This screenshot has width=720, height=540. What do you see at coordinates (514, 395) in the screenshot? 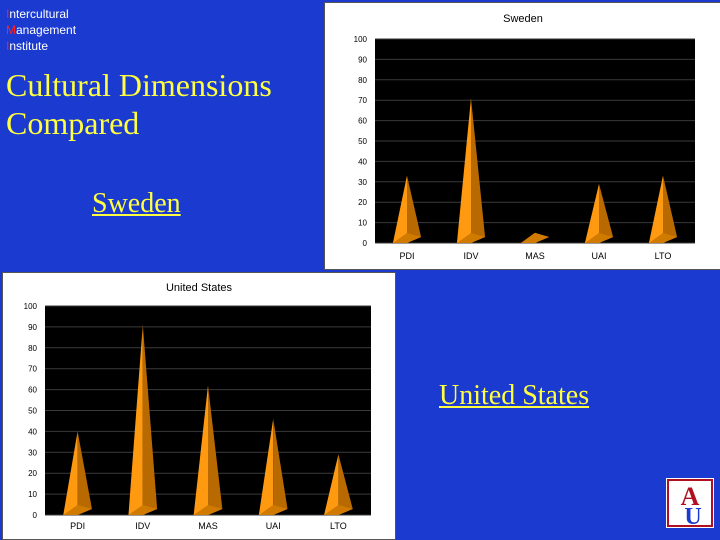
I see `united-states-link: United States` at bounding box center [514, 395].